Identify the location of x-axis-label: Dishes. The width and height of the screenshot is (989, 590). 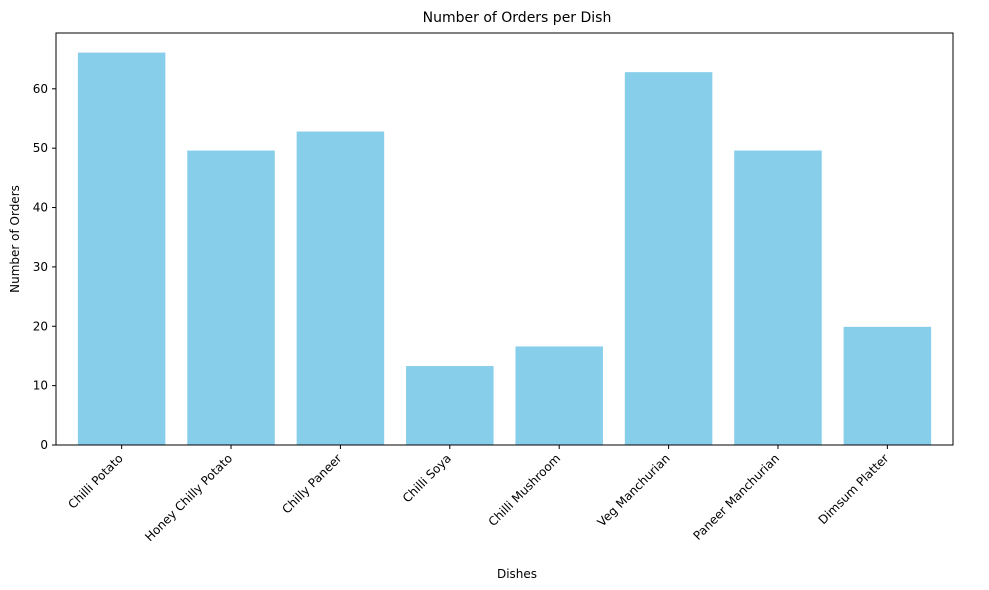
(517, 574).